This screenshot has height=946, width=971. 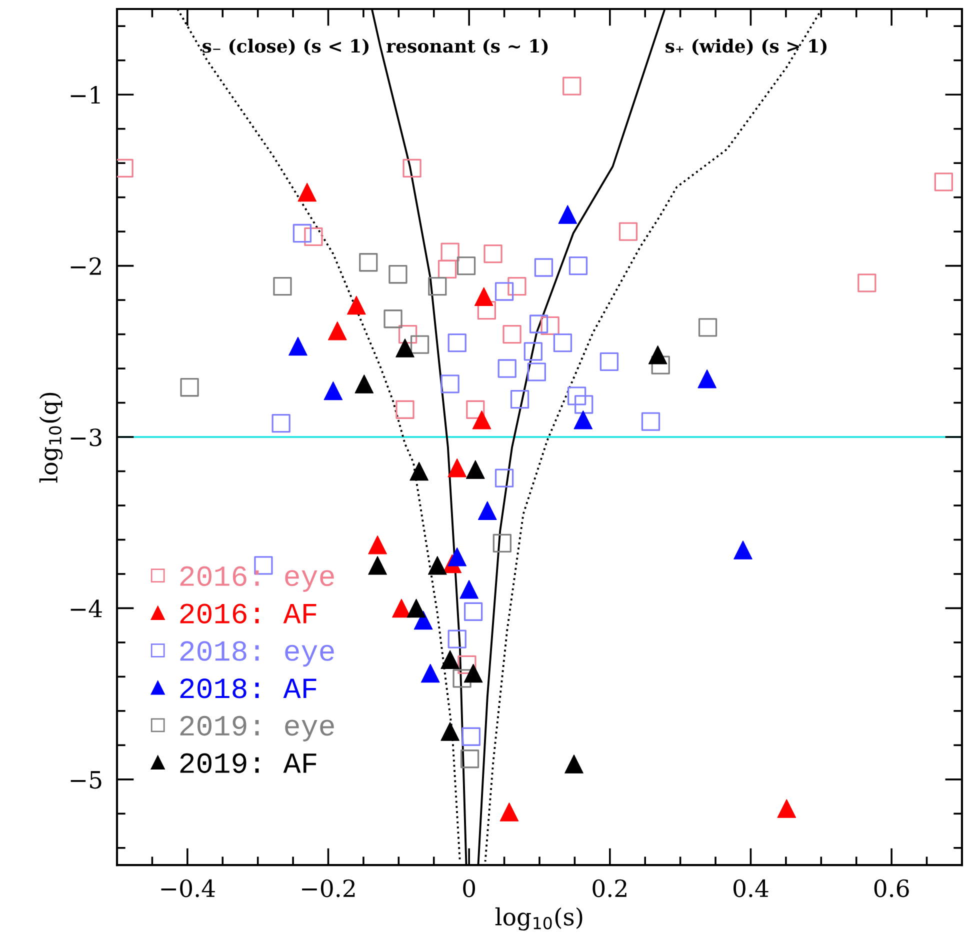 What do you see at coordinates (85, 95) in the screenshot?
I see `y-tick-label: −1` at bounding box center [85, 95].